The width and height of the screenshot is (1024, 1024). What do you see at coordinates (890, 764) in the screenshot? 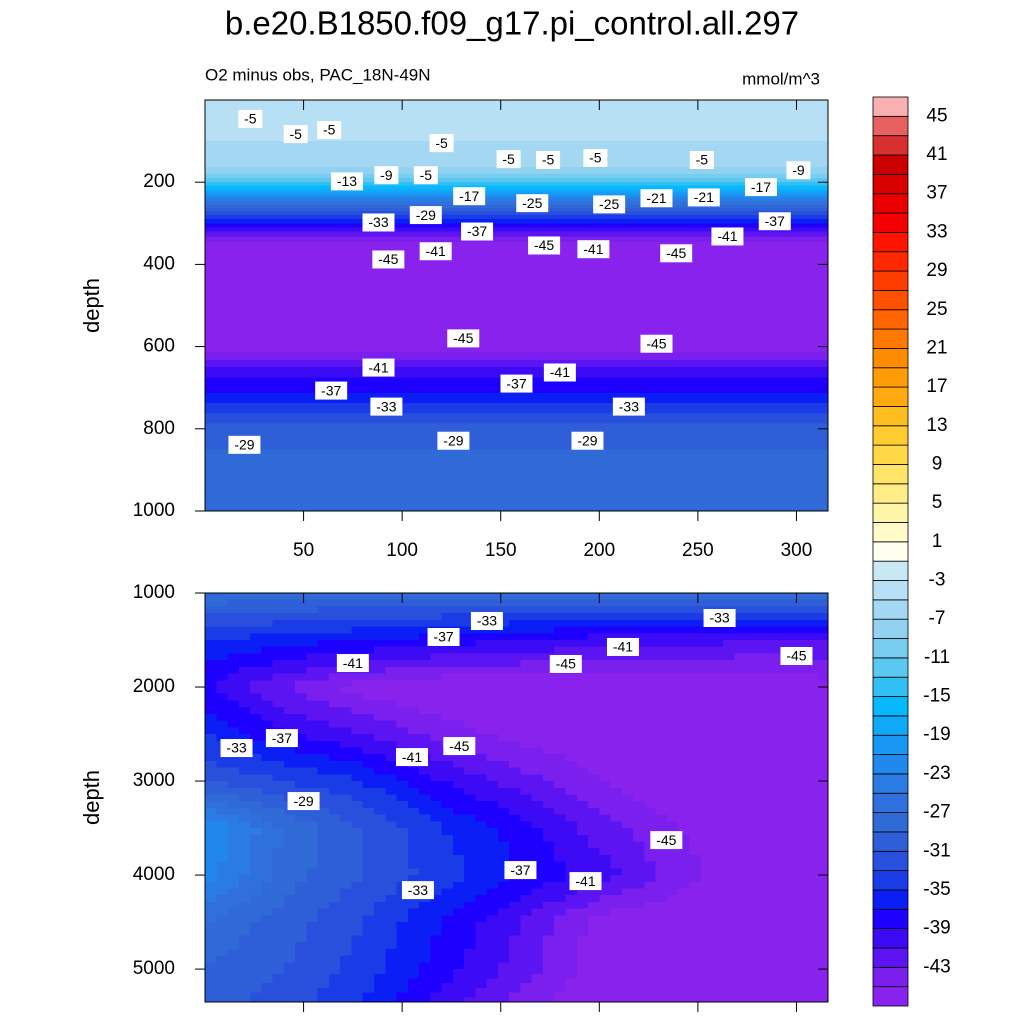
I see `colorbar-box` at bounding box center [890, 764].